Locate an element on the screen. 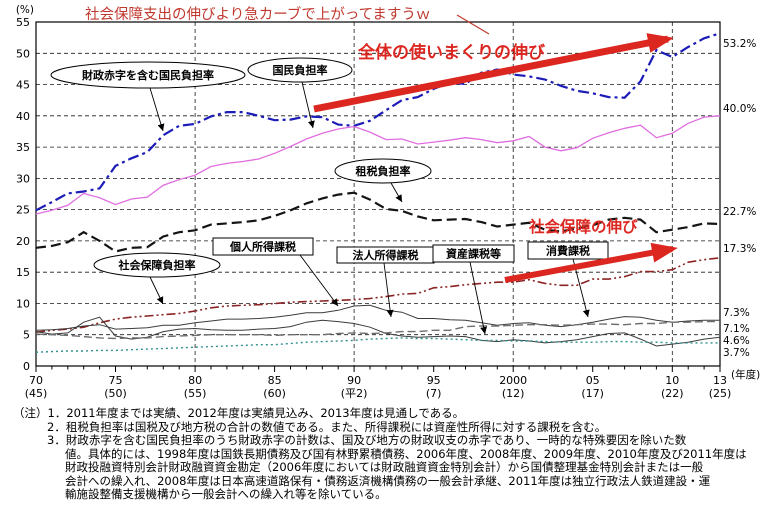 This screenshot has height=523, width=774. note-line: 輸施設整備支援機構から一般会計への繰入れ等を除いている。 is located at coordinates (226, 494).